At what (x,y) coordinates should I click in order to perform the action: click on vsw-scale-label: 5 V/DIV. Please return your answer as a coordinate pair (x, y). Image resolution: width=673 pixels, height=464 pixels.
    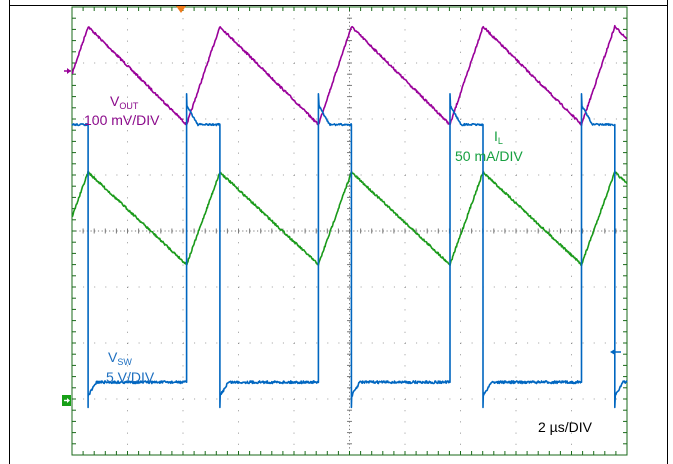
    Looking at the image, I should click on (130, 377).